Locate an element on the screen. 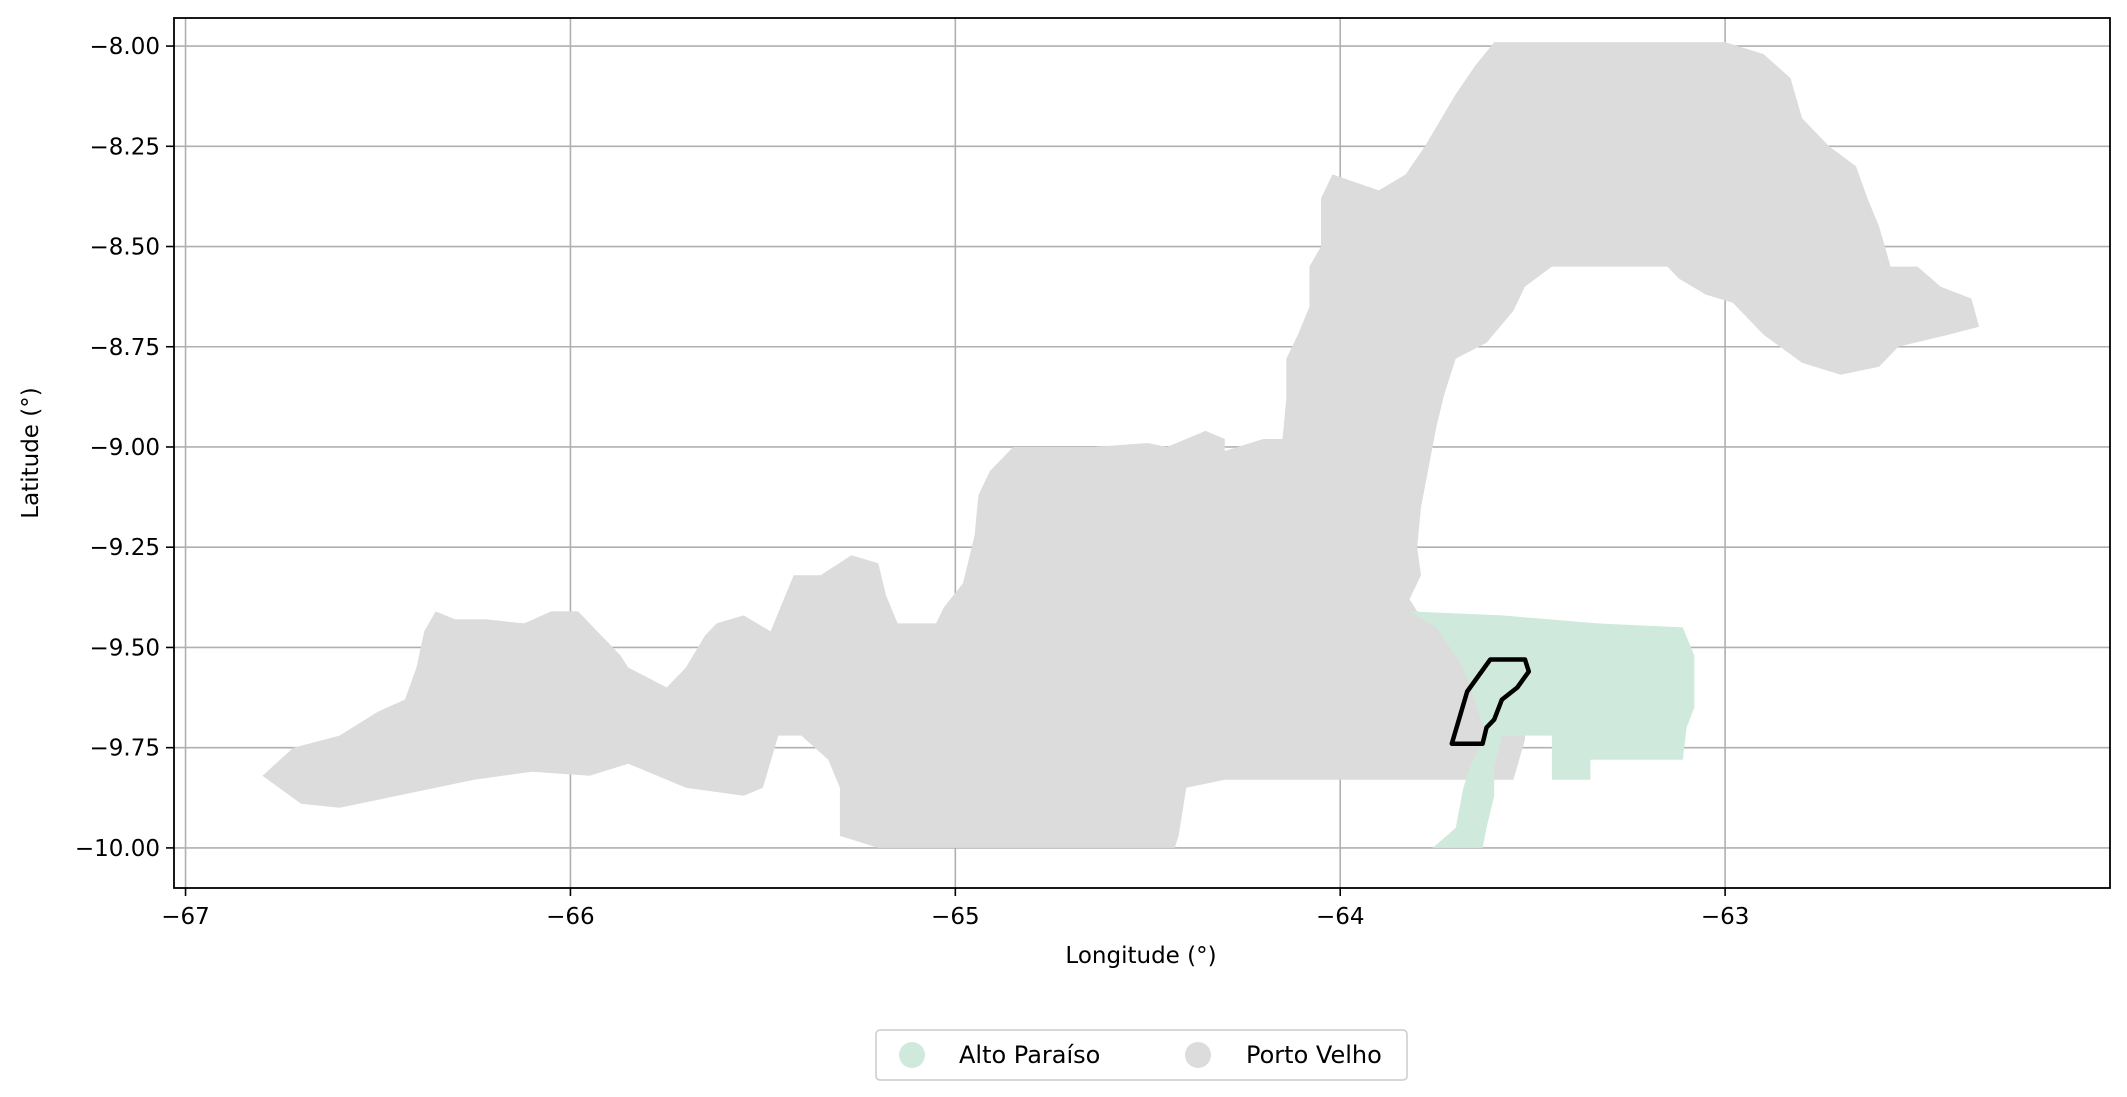 The image size is (2127, 1097). y-tick-label-6: −9.50 is located at coordinates (125, 648).